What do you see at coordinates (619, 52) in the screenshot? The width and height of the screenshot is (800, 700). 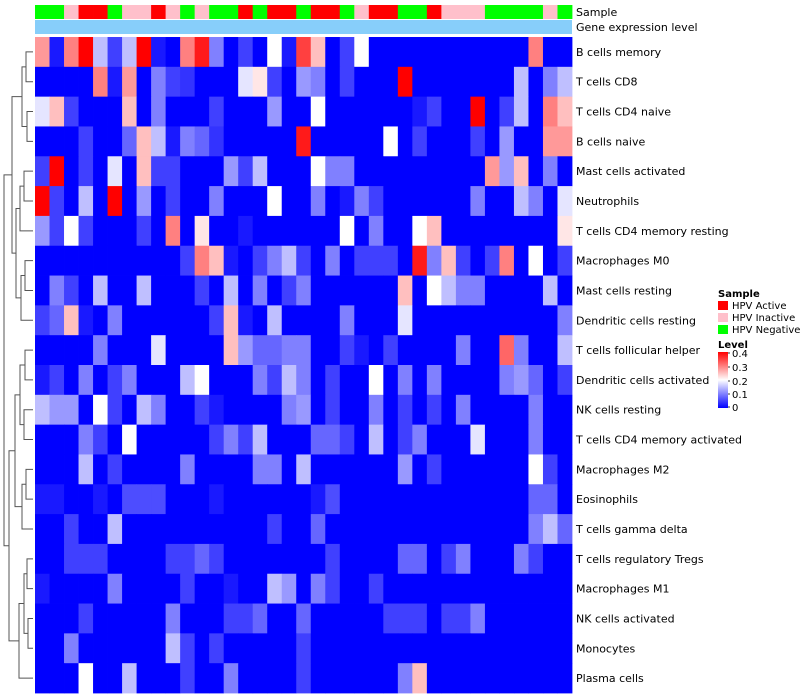 I see `row-label-b-cells-memory: B cells memory` at bounding box center [619, 52].